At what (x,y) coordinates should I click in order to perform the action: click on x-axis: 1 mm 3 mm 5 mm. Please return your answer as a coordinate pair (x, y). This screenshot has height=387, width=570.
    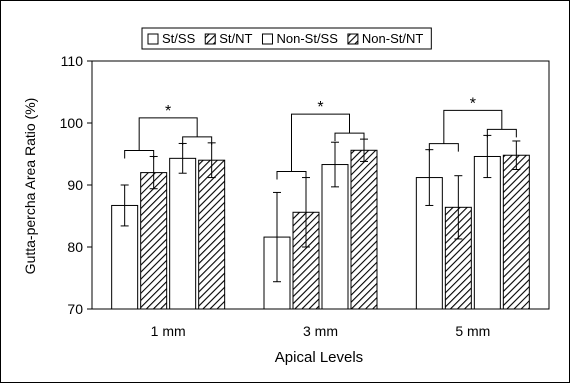
    Looking at the image, I should click on (321, 331).